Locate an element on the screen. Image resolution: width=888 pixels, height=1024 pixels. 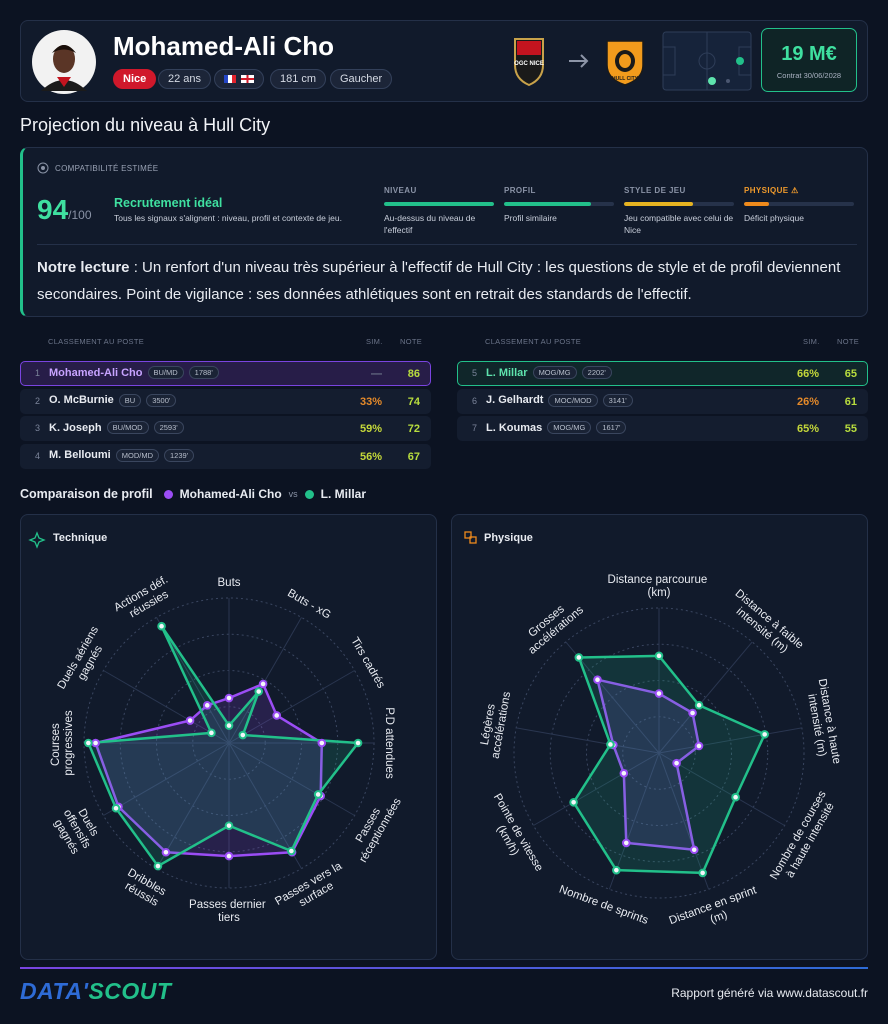
ranking-row: 7 L. Koumas MOG/MG 1617' 65% 55 is located at coordinates (662, 428).